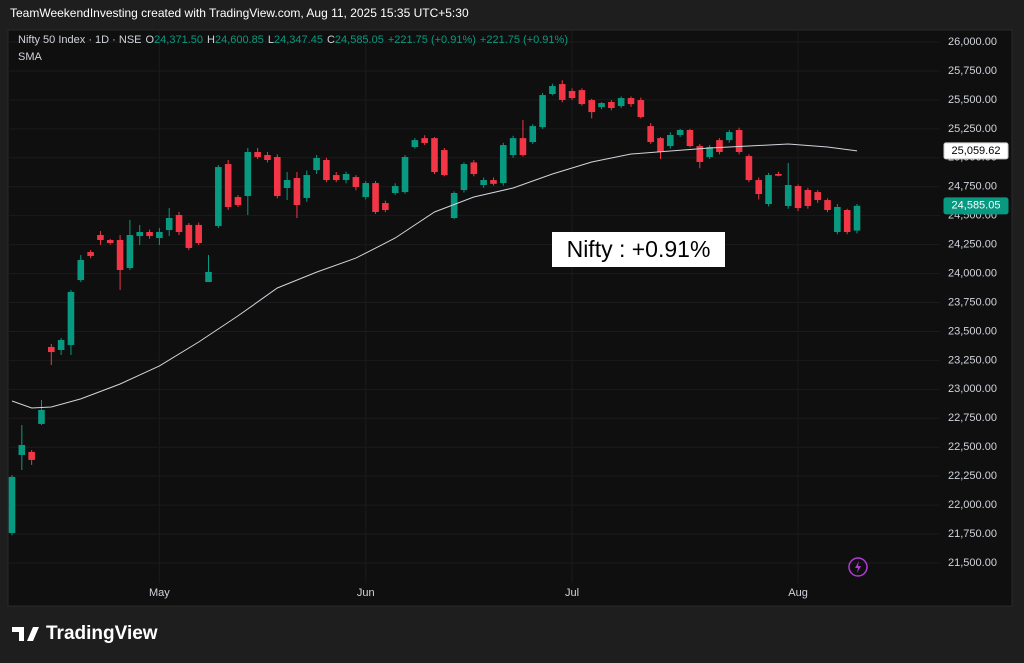 The width and height of the screenshot is (1024, 663). Describe the element at coordinates (972, 476) in the screenshot. I see `y-tick-label: 22,250.00` at that location.